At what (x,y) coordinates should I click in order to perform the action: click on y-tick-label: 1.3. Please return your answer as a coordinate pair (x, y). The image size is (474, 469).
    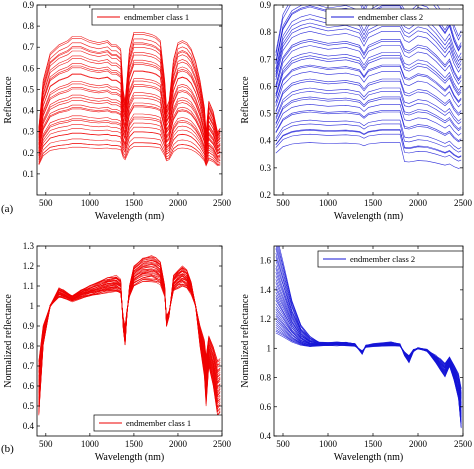
    Looking at the image, I should click on (29, 246).